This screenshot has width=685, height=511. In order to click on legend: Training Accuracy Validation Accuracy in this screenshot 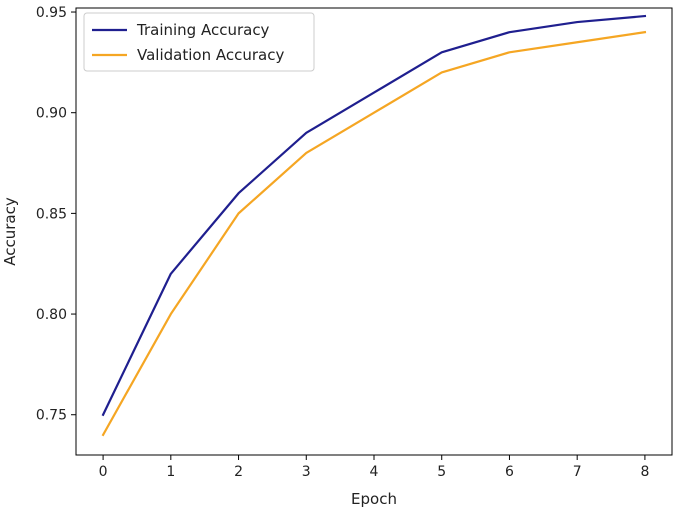, I will do `click(199, 42)`.